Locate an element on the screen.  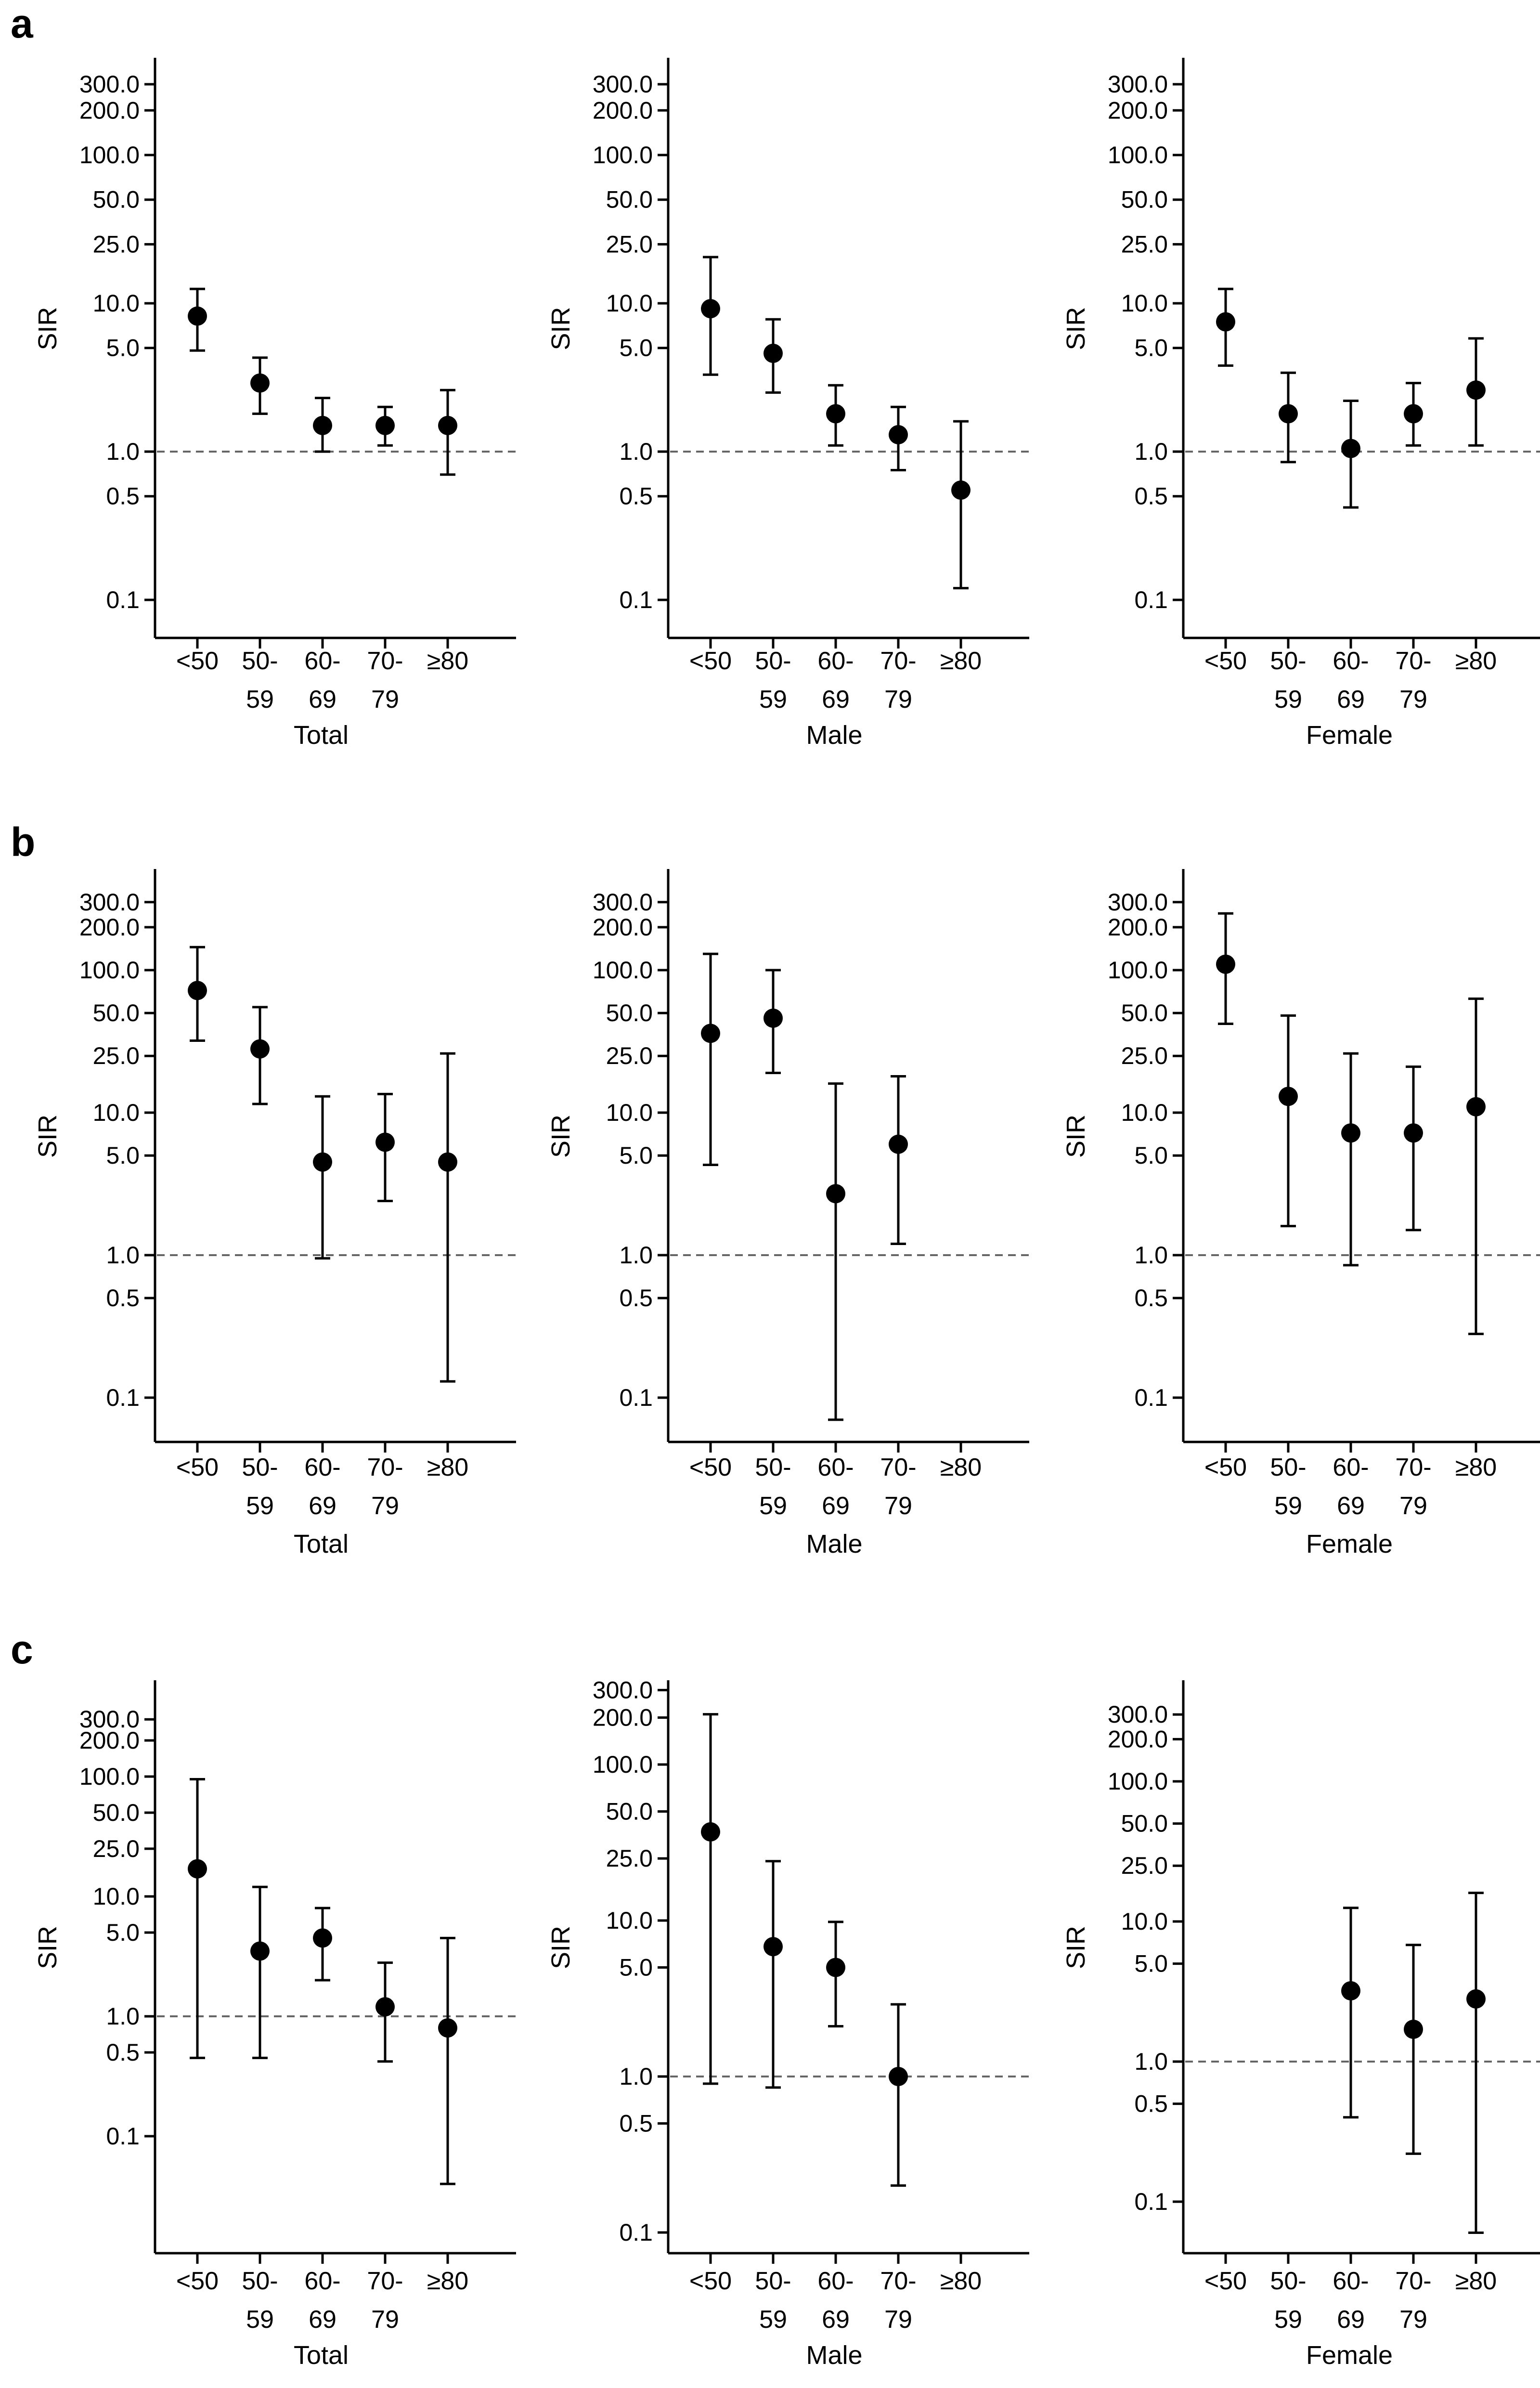
x-axis-title: Male is located at coordinates (834, 735).